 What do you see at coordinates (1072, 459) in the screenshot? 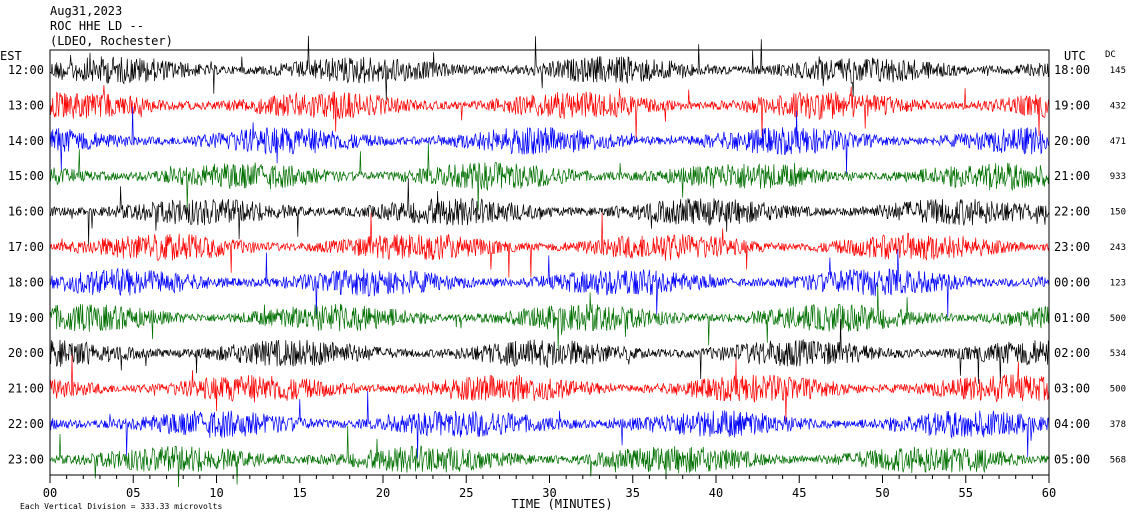
I see `utc-hour-label: 05:00` at bounding box center [1072, 459].